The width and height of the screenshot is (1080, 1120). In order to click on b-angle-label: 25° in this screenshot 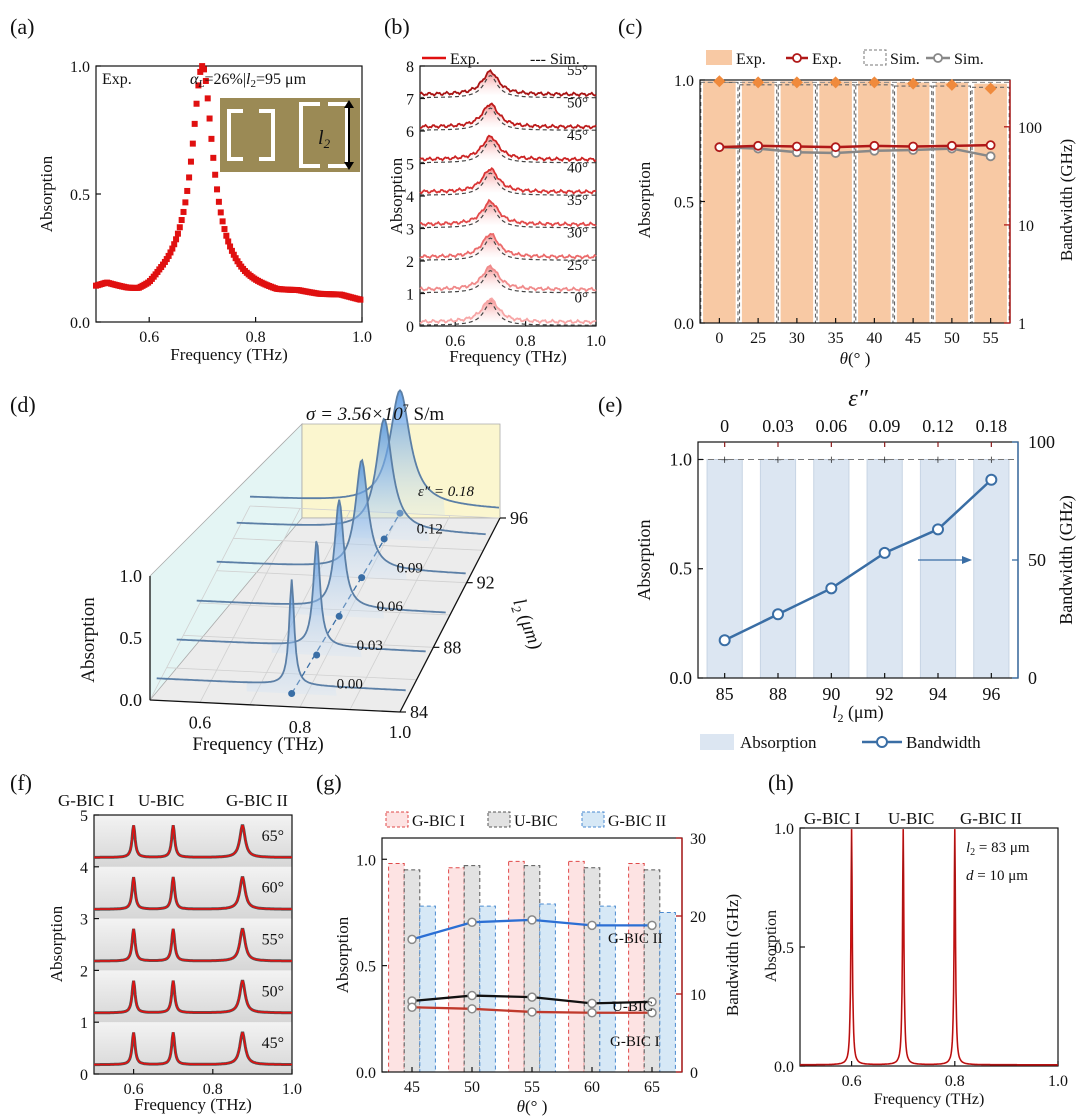, I will do `click(577, 266)`.